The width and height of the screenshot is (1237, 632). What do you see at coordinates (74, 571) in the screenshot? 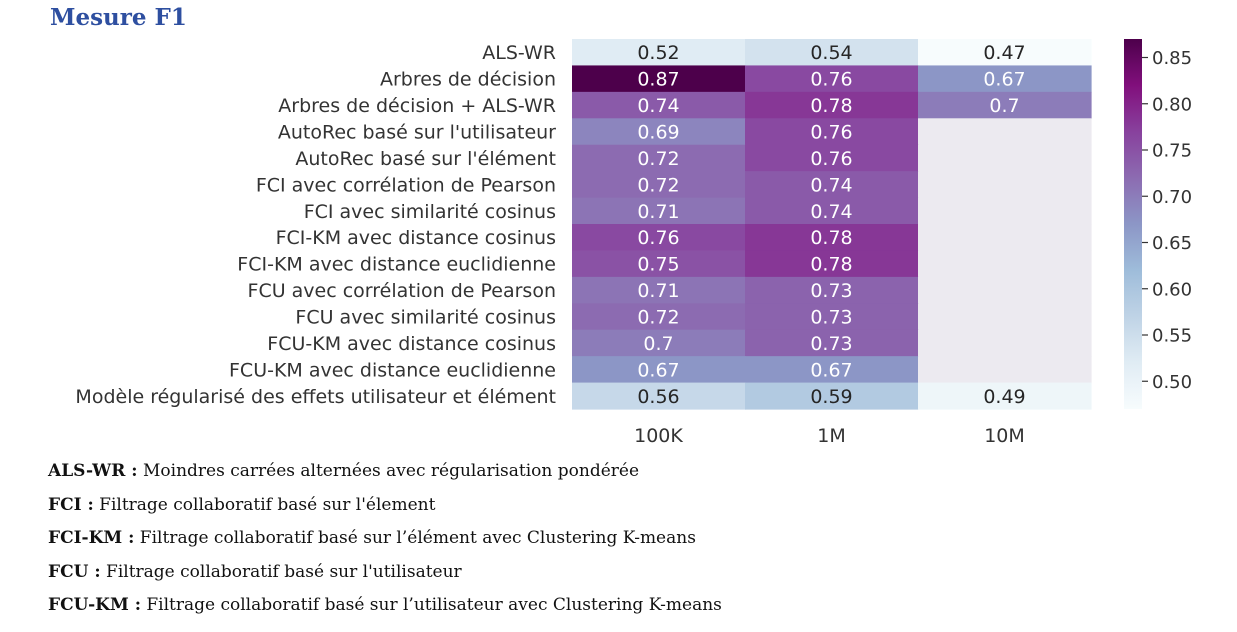
I see `abbreviation-term: FCU :` at bounding box center [74, 571].